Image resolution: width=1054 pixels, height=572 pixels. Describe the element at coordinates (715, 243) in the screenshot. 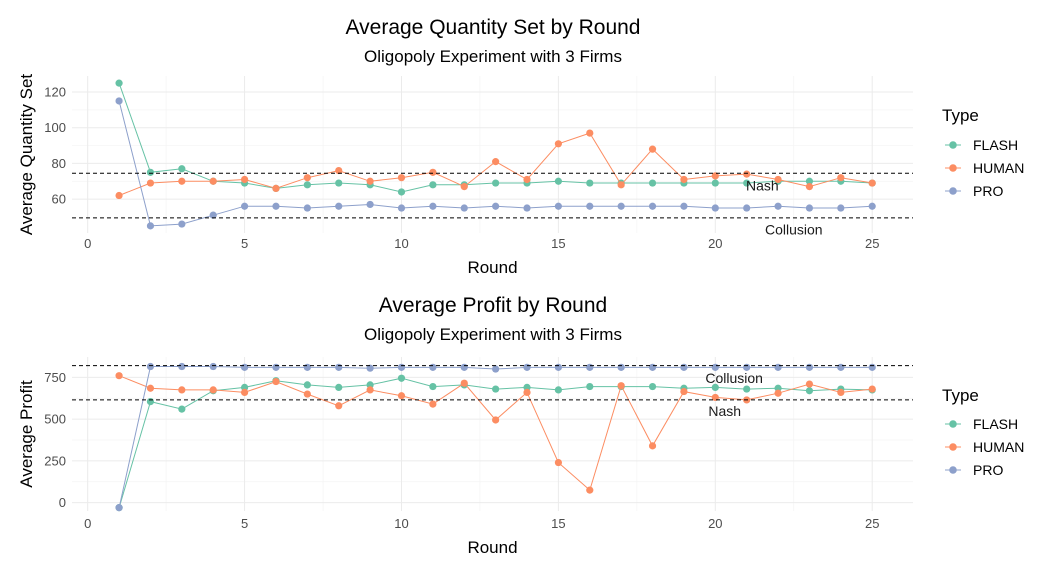

I see `x-tick-label: 20` at that location.